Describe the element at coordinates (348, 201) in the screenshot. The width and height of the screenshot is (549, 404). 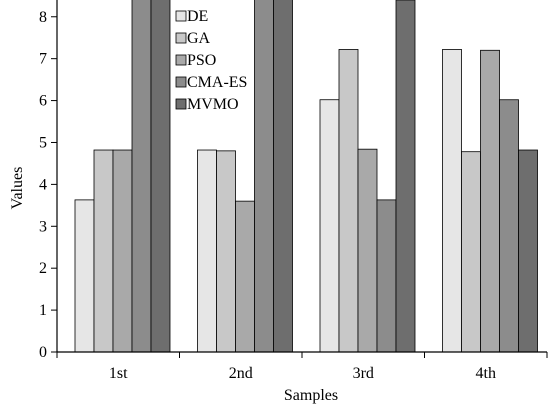
I see `bar-ga-3rd` at that location.